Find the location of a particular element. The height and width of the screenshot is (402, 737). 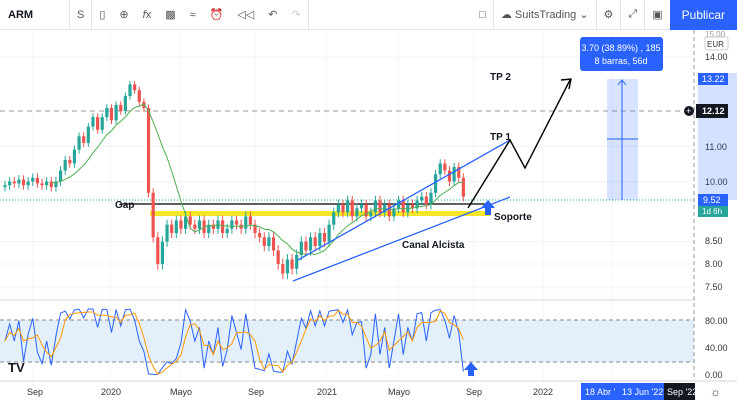

channel-upper-line is located at coordinates (404, 200).